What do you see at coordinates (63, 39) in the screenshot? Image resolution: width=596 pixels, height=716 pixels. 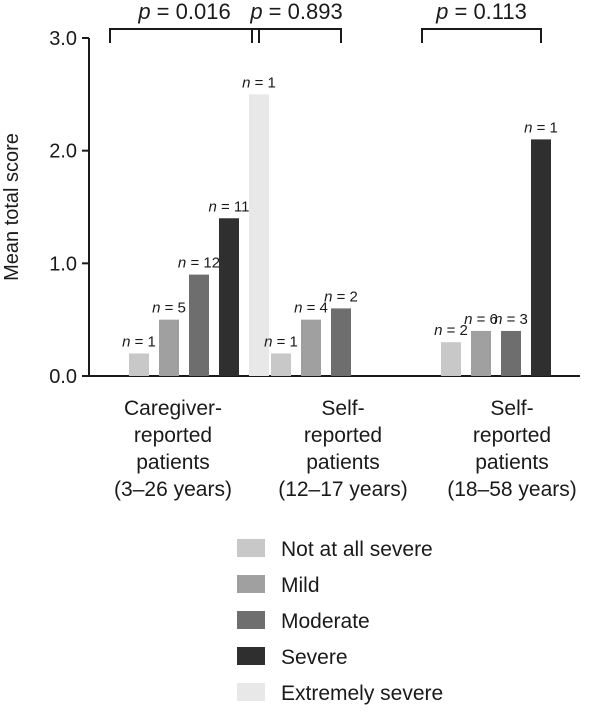 I see `y-tick-label: 3.0` at bounding box center [63, 39].